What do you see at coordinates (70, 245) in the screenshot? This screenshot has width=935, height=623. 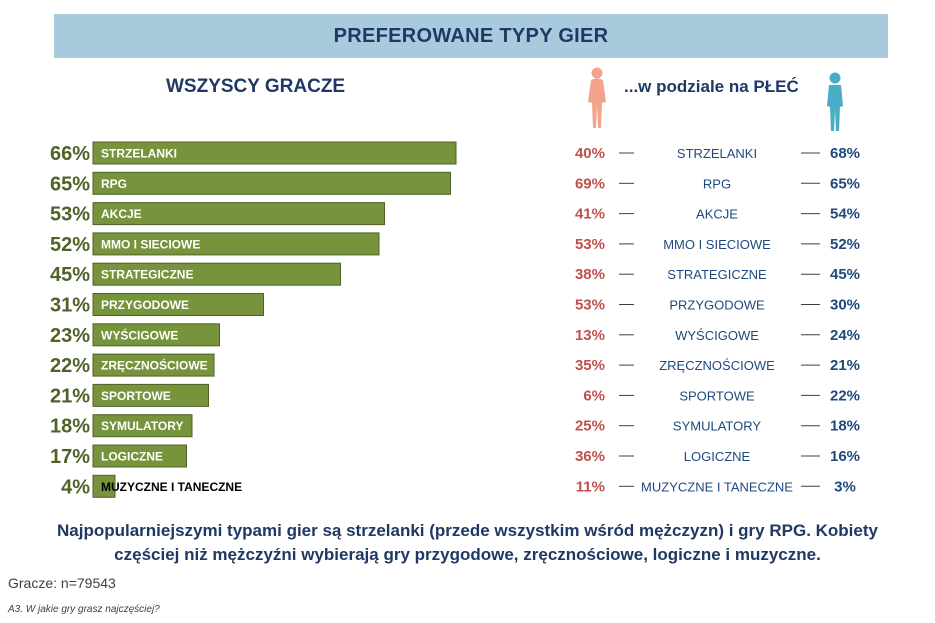 I see `bar-value-label: 52%` at bounding box center [70, 245].